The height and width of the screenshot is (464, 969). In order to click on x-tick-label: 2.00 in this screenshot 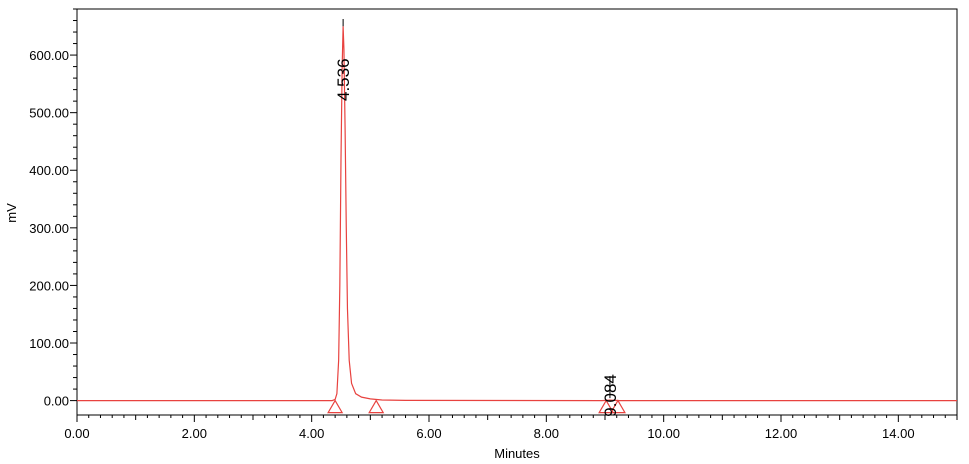, I will do `click(194, 433)`.